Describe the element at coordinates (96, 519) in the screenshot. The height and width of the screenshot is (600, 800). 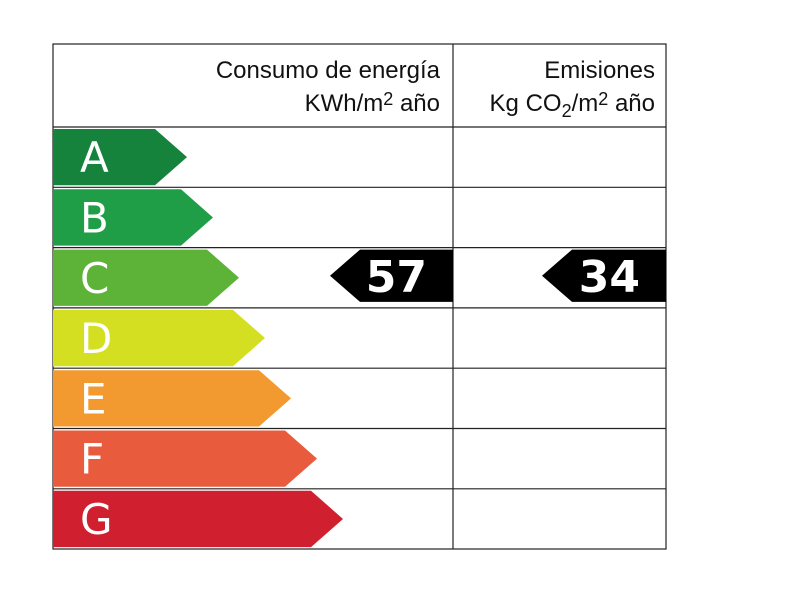
I see `grade-letter: G` at that location.